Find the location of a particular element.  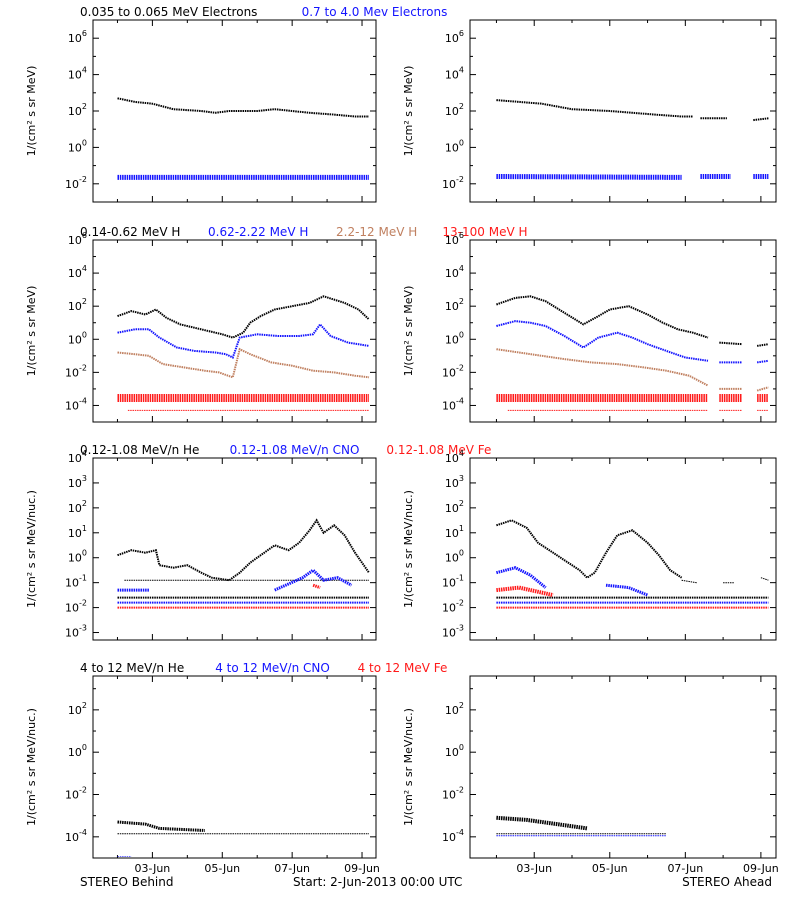

legend-entry: 4 to 12 MeV Fe is located at coordinates (403, 668).